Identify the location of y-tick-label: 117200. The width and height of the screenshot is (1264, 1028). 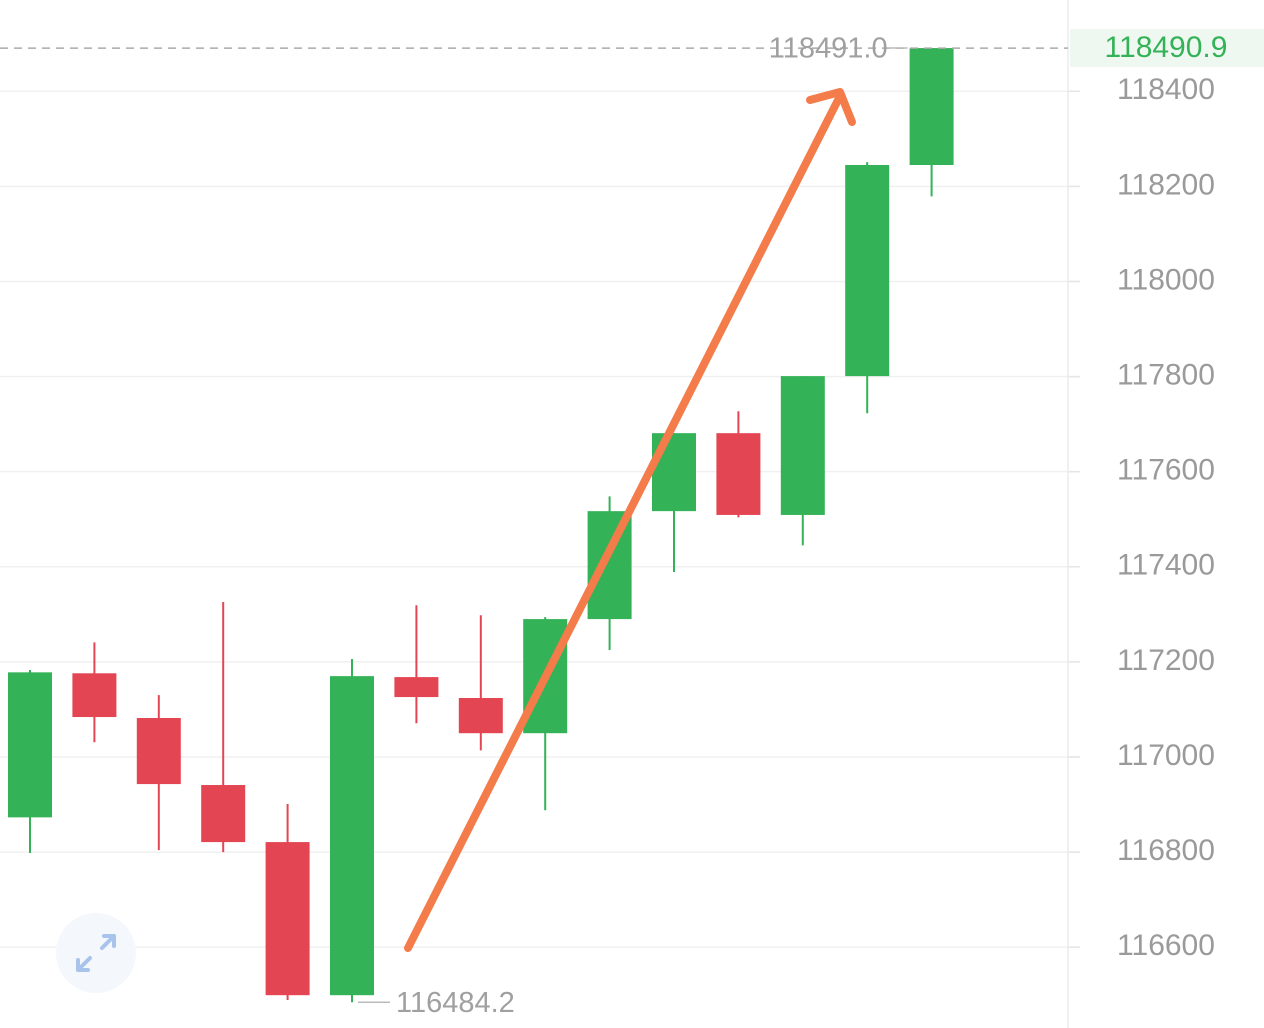
(1166, 660).